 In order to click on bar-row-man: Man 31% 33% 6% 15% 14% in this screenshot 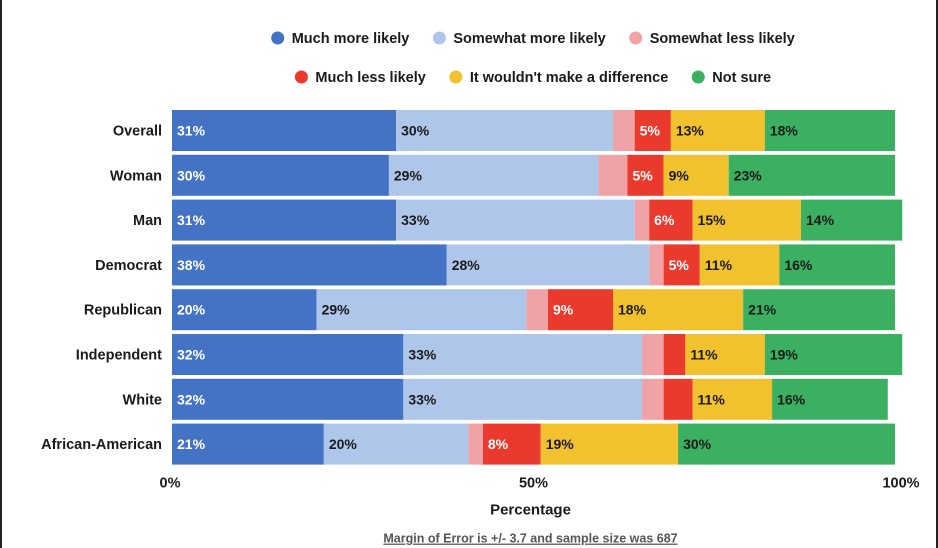, I will do `click(518, 220)`.